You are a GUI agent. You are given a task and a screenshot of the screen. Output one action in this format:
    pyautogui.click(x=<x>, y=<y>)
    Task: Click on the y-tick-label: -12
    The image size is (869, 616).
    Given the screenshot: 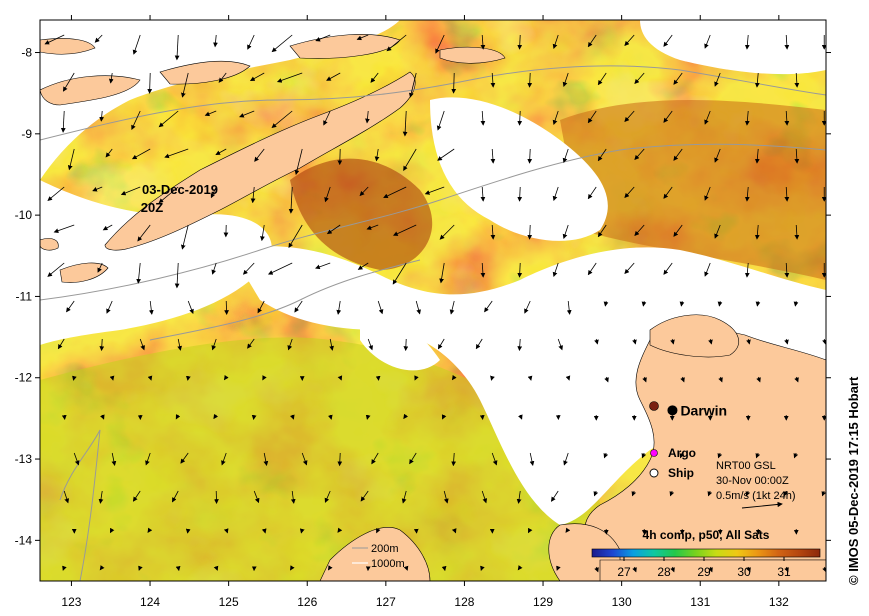 What is the action you would take?
    pyautogui.click(x=24, y=378)
    